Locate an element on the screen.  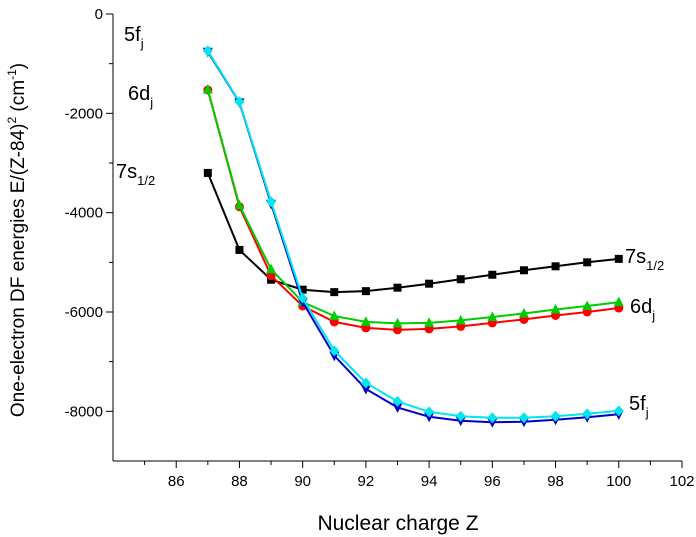
x-tick-label: 100 is located at coordinates (618, 481).